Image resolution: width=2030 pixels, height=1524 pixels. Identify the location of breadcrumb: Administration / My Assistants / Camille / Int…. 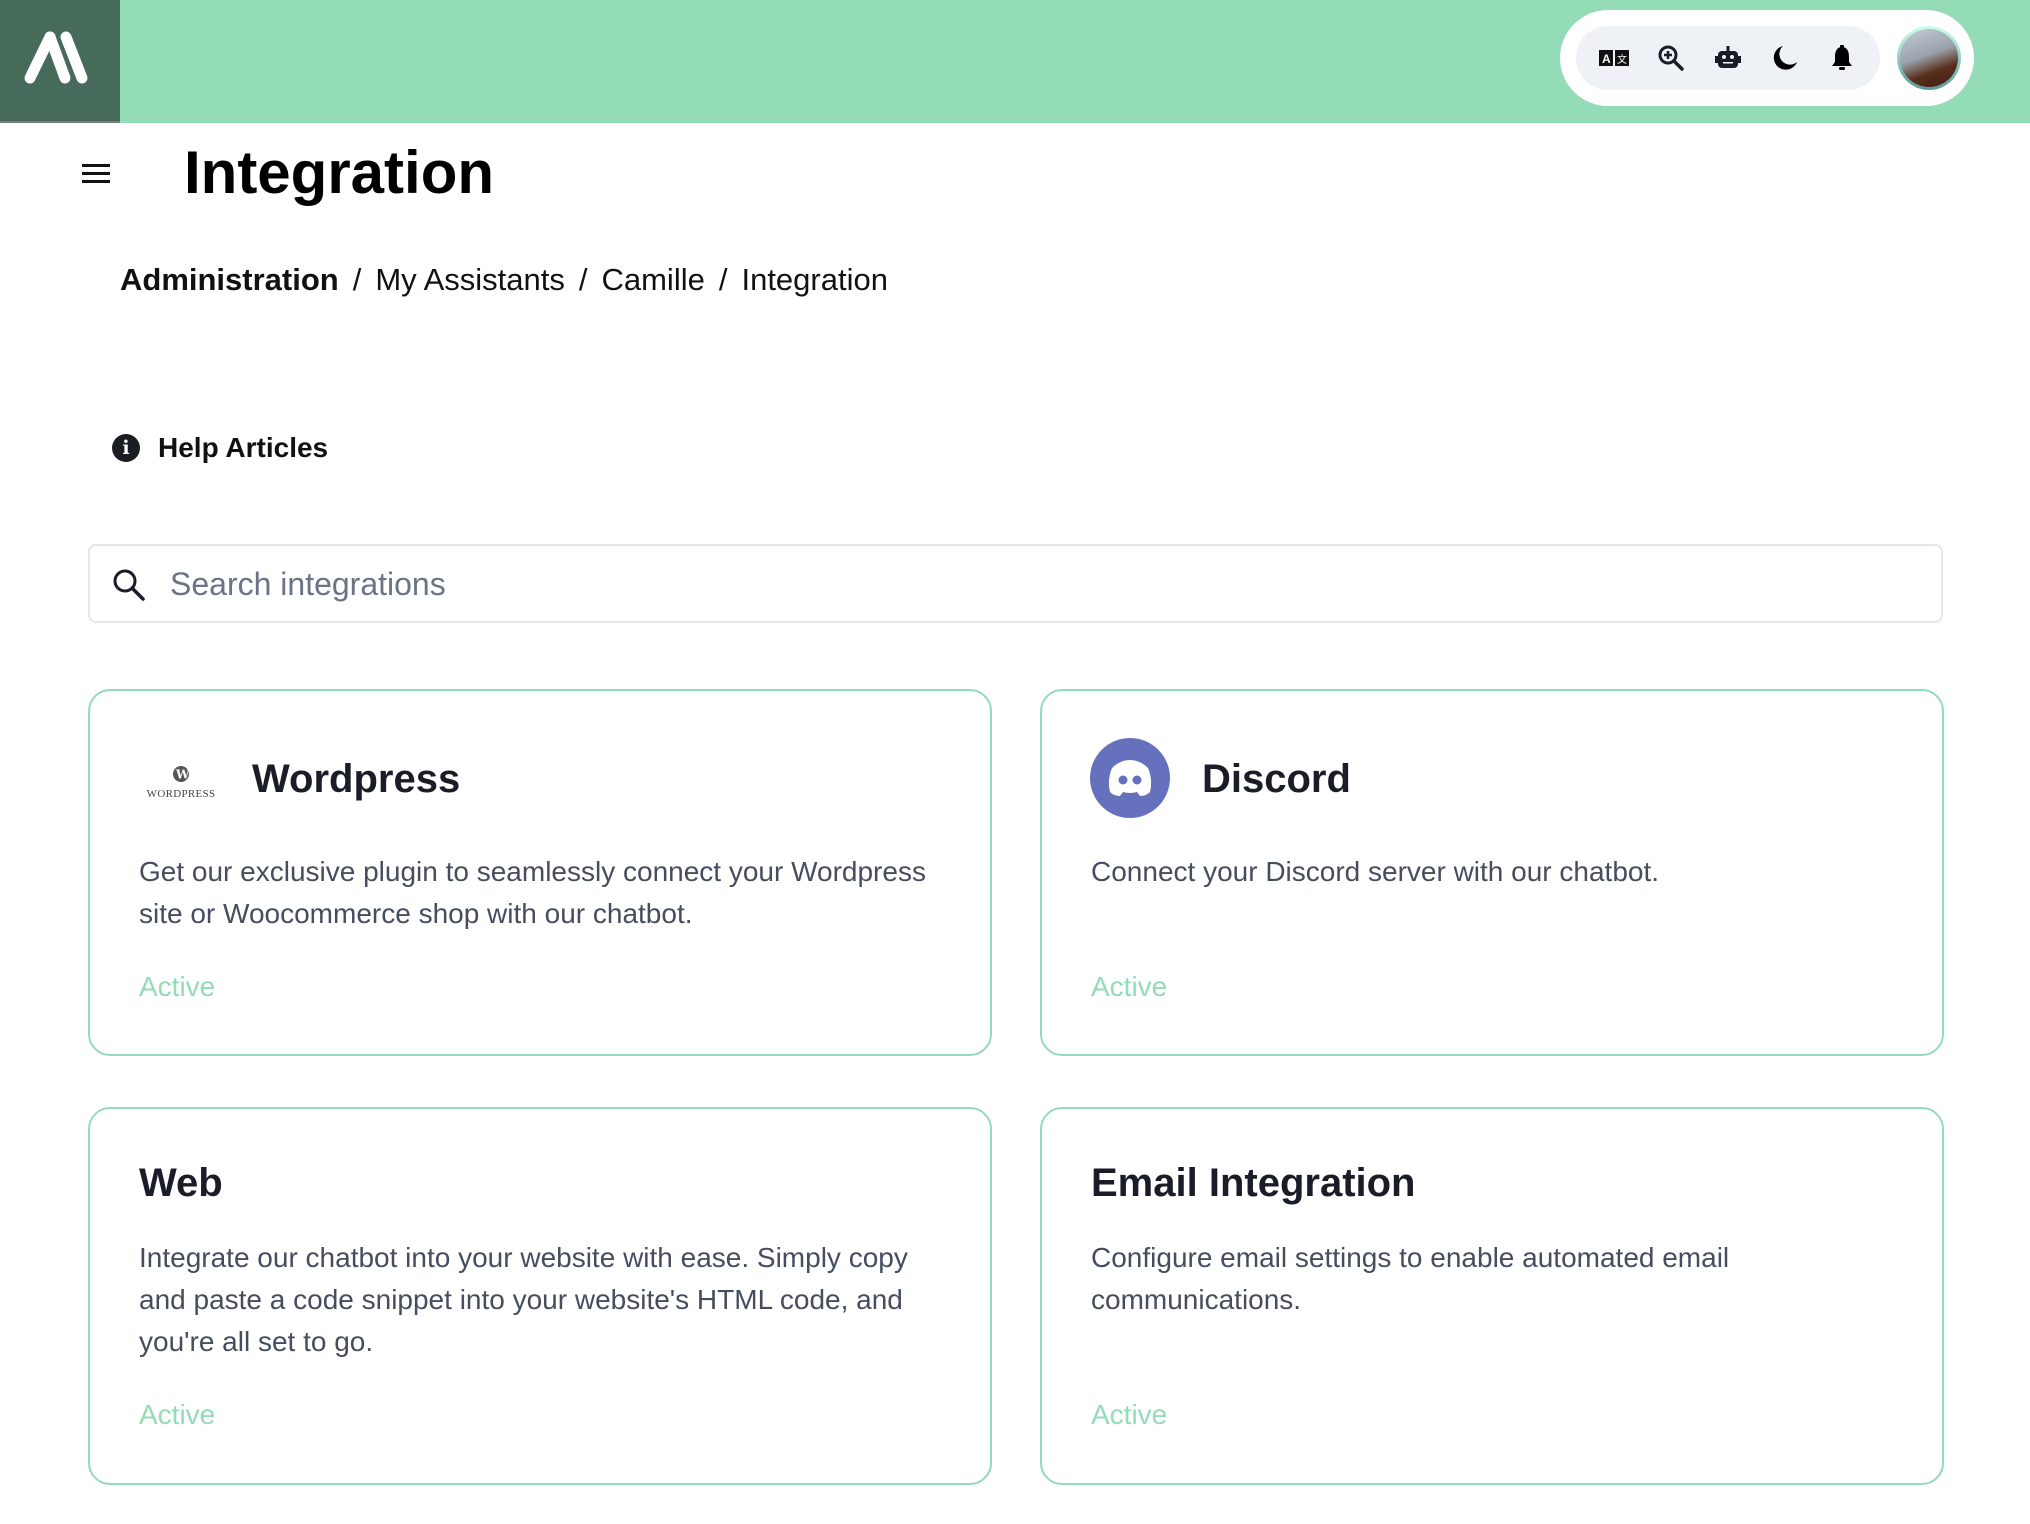
(504, 279).